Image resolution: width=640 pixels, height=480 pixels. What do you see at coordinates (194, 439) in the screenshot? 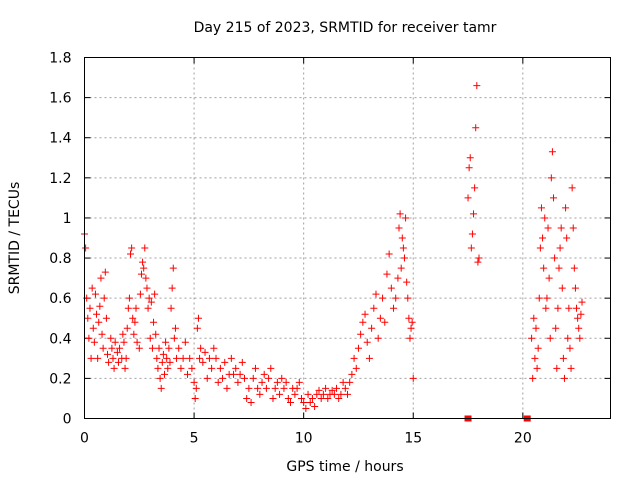
I see `x-tick-label: 5` at bounding box center [194, 439].